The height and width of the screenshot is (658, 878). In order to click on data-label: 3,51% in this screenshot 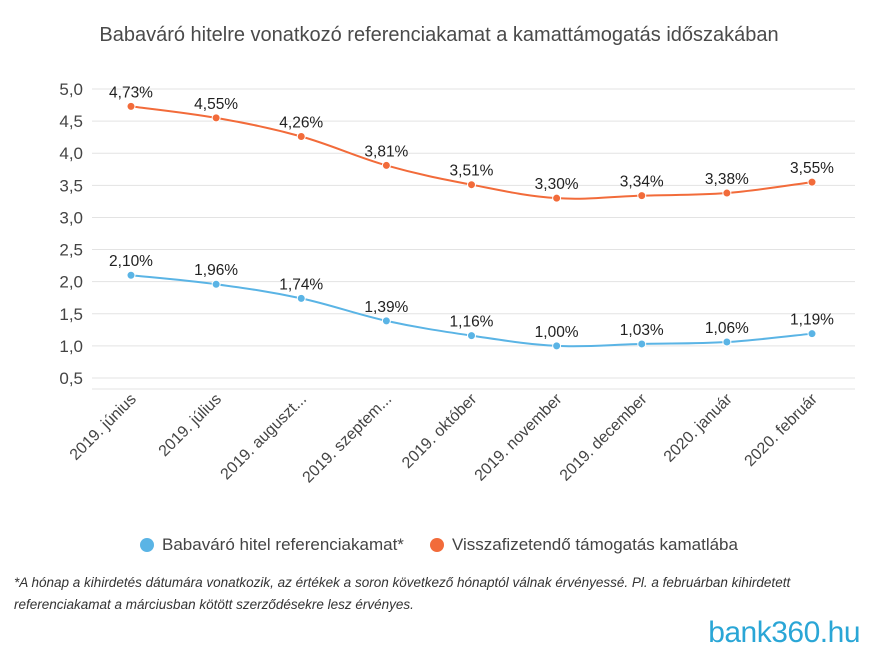, I will do `click(472, 171)`.